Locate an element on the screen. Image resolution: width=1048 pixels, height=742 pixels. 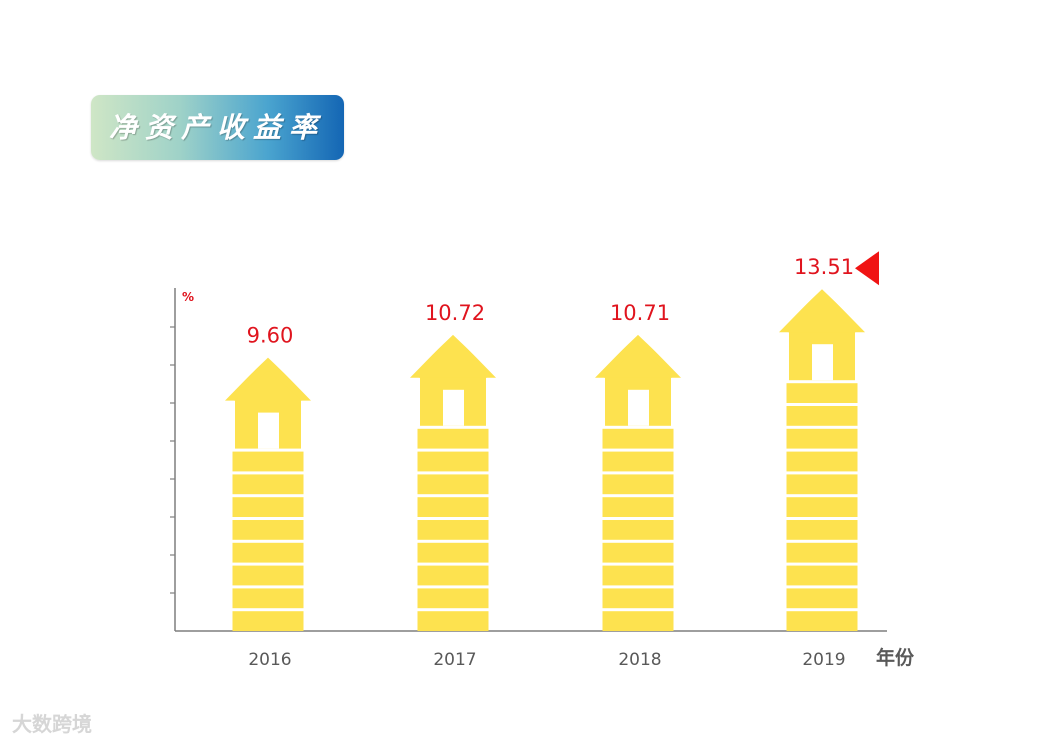
value-label: 10.71 is located at coordinates (640, 313).